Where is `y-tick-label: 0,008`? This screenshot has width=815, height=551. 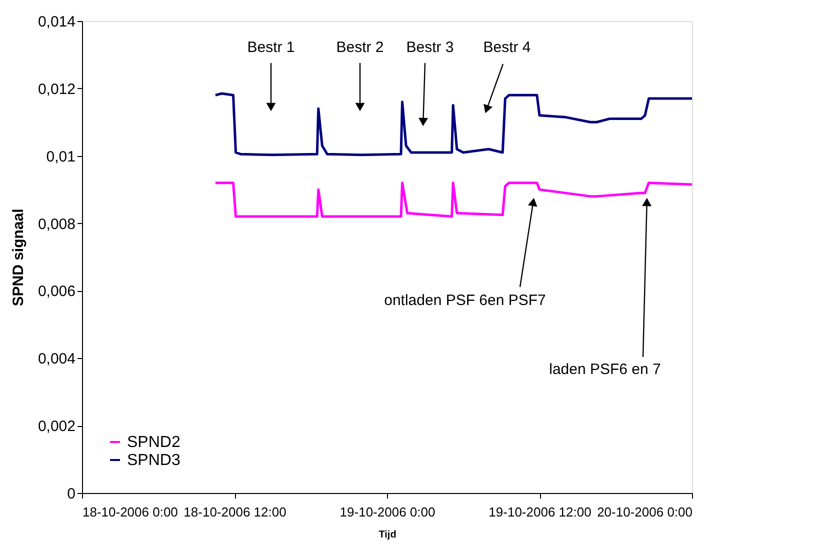
y-tick-label: 0,008 is located at coordinates (57, 224).